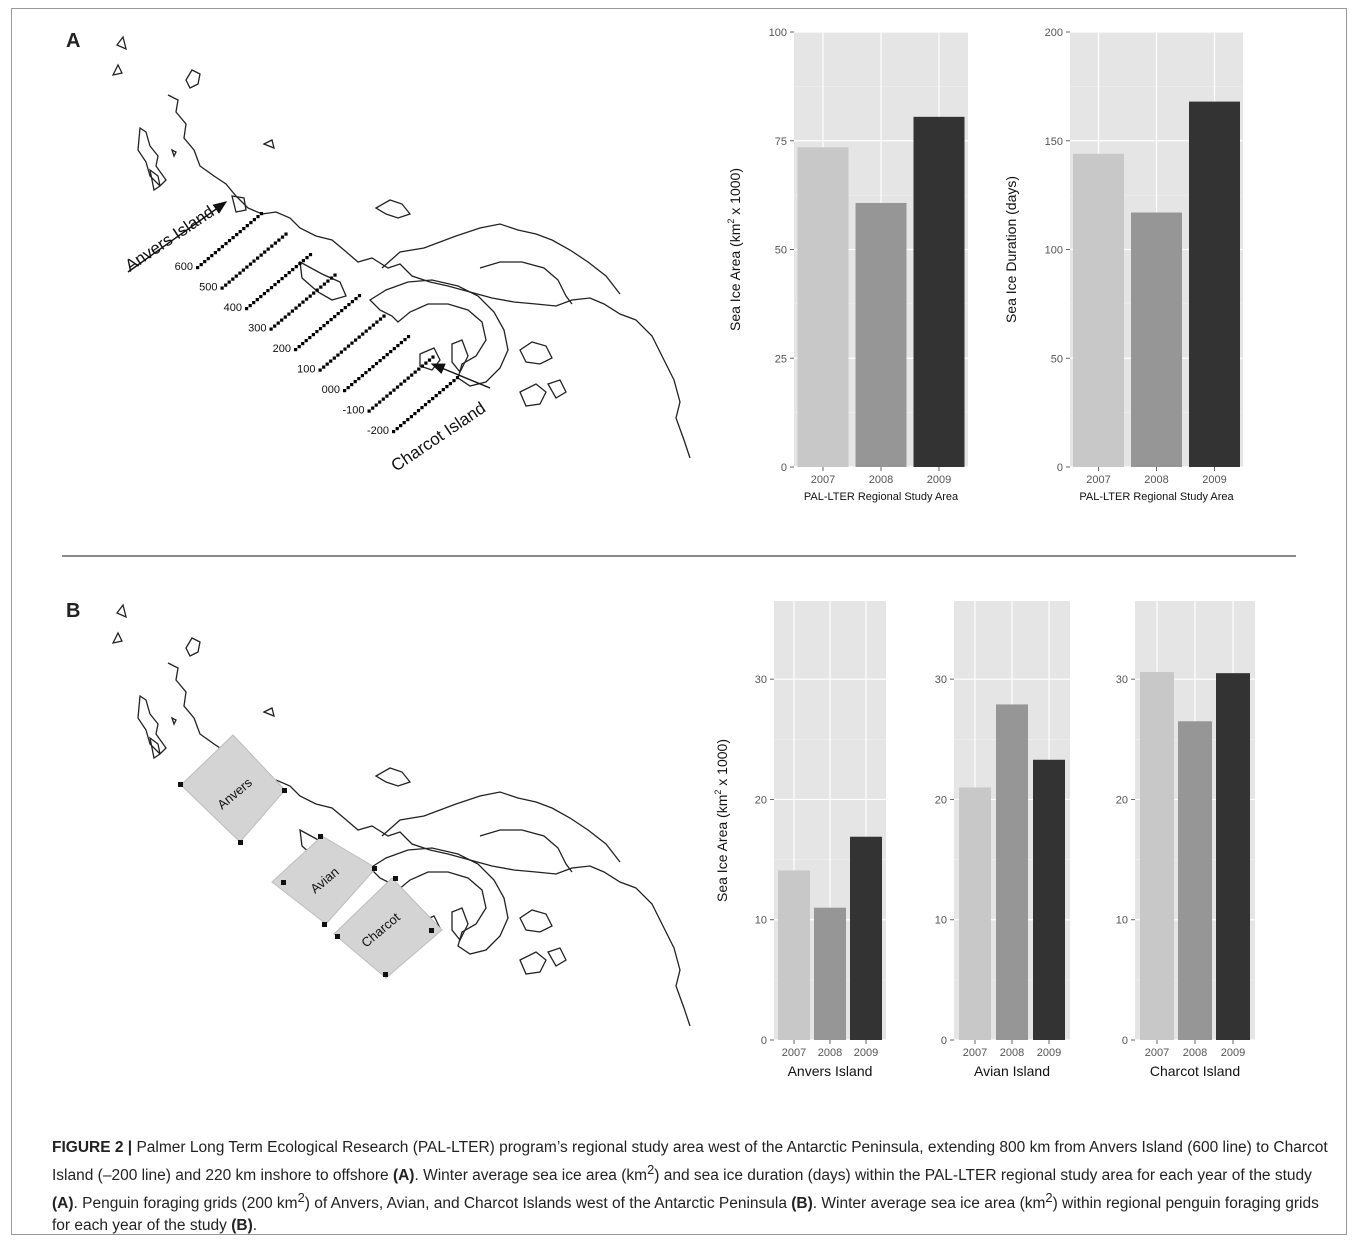  Describe the element at coordinates (1122, 921) in the screenshot. I see `y-tick-label: 10` at that location.